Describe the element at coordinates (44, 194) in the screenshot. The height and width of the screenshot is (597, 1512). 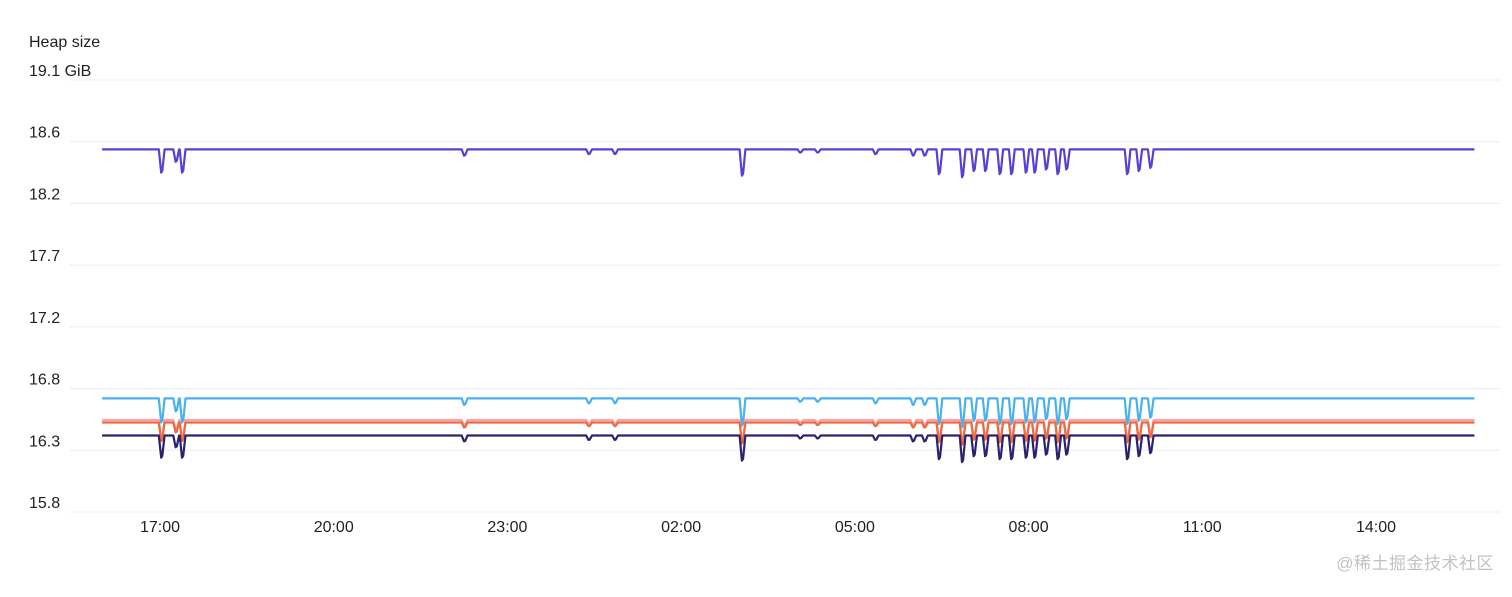
I see `y-tick-label: 18.2` at that location.